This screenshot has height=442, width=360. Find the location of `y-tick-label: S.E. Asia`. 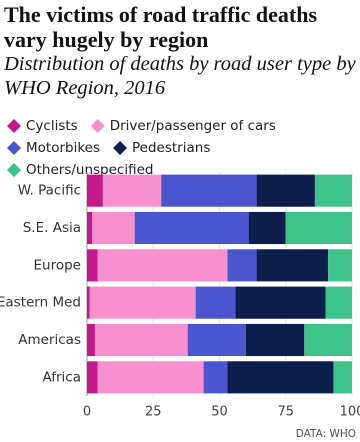

y-tick-label: S.E. Asia is located at coordinates (52, 228).